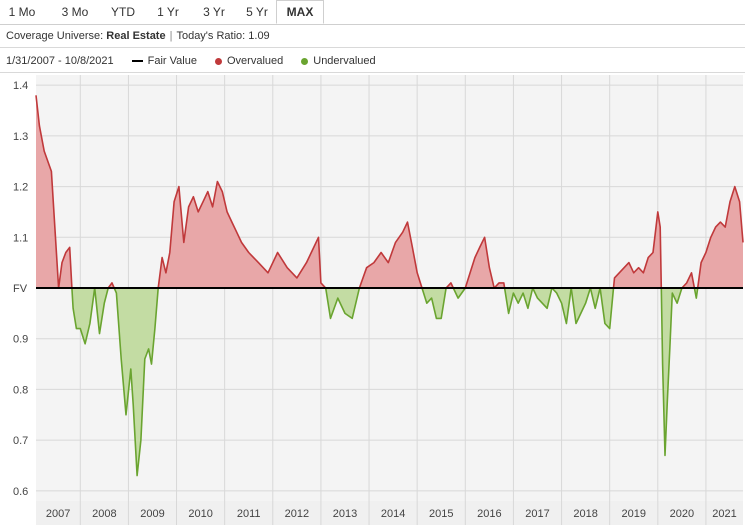 This screenshot has height=525, width=745. Describe the element at coordinates (58, 514) in the screenshot. I see `x-tick-label: 2007` at that location.